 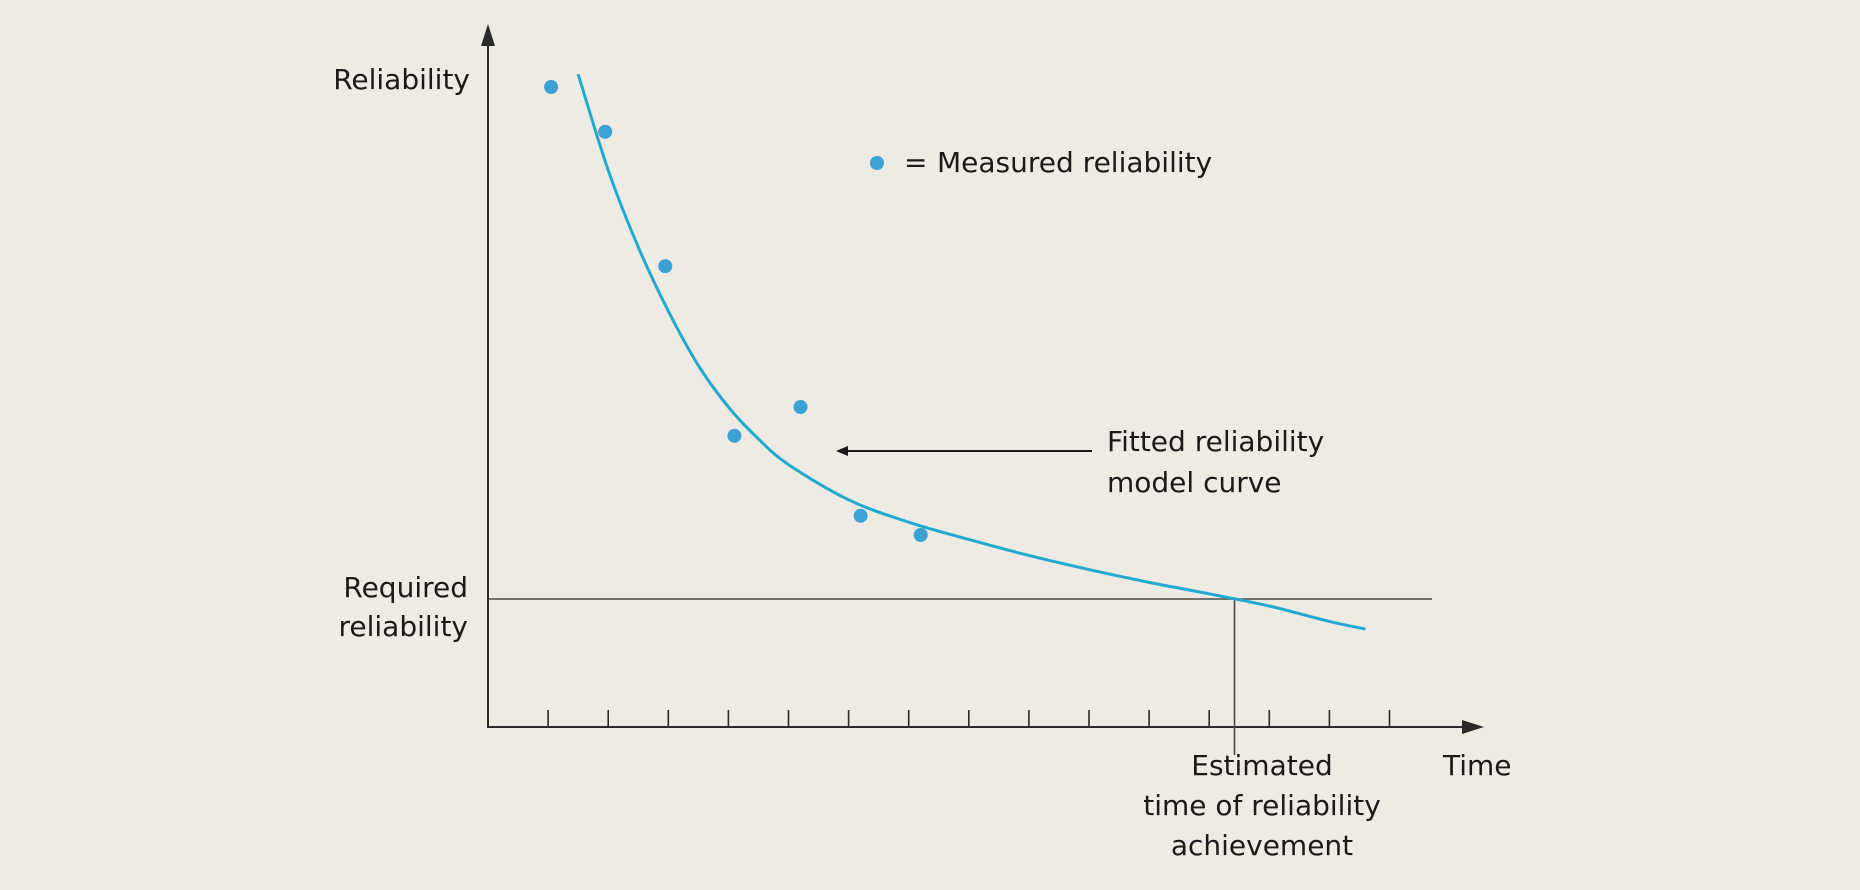 I want to click on estimate-annotation-line2: time of reliability, so click(x=1262, y=805).